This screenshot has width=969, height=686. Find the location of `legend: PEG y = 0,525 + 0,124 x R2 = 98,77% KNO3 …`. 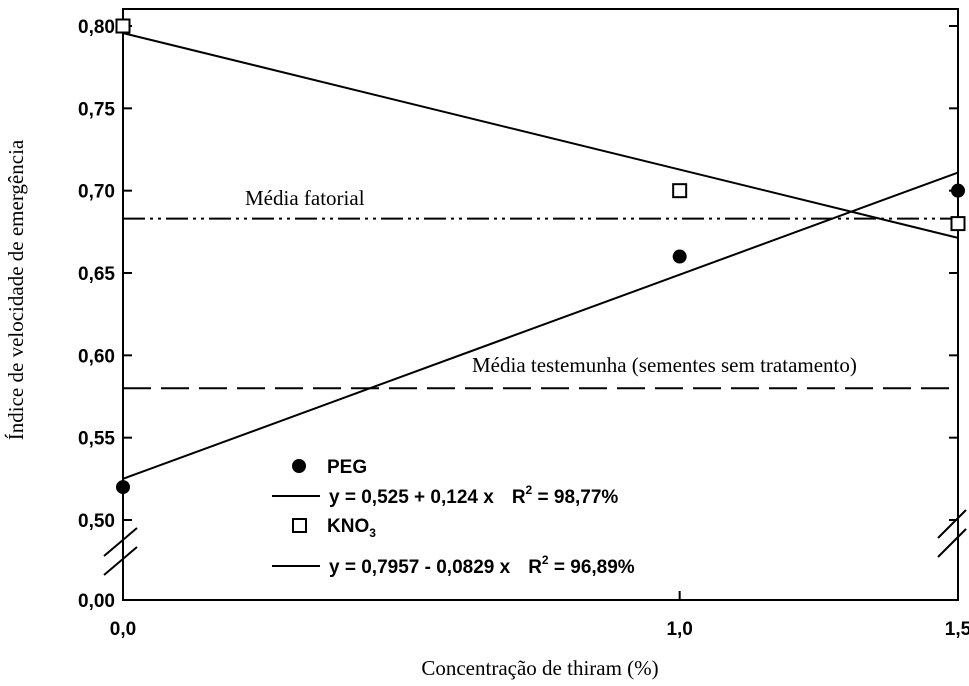

legend: PEG y = 0,525 + 0,124 x R2 = 98,77% KNO3 … is located at coordinates (453, 517).